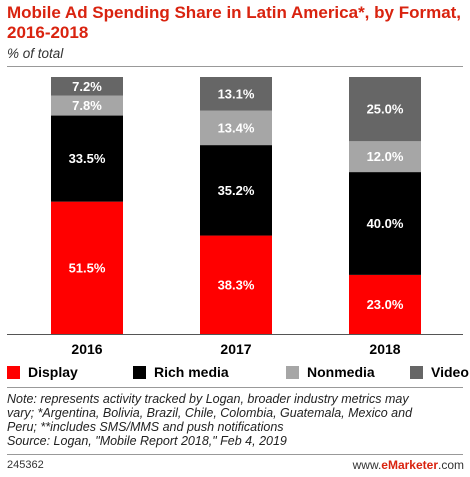  Describe the element at coordinates (238, 372) in the screenshot. I see `legend: Display Rich media Nonmedia Video` at that location.